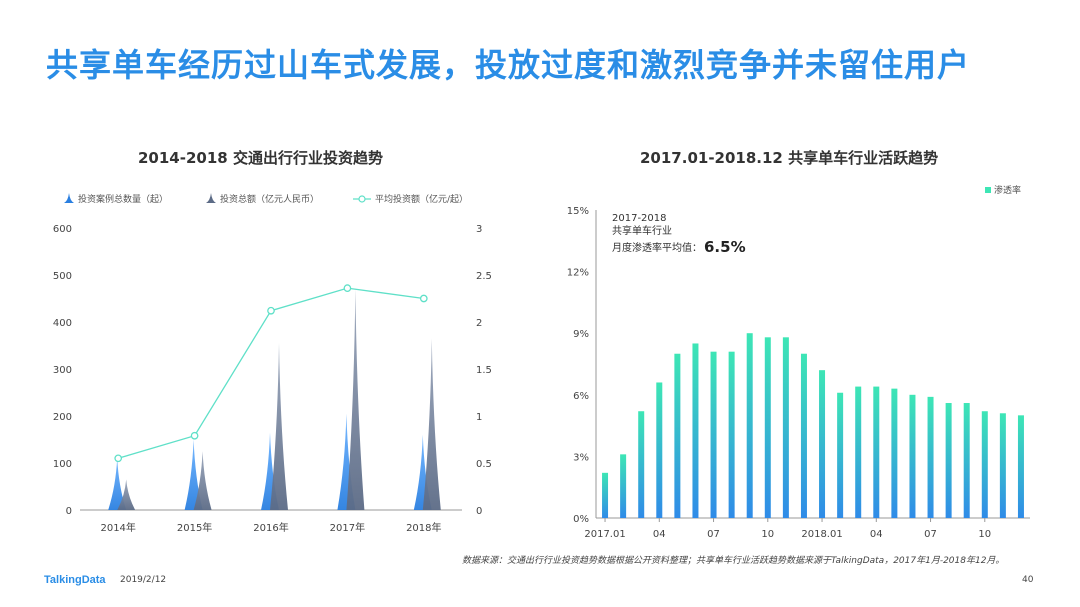 This screenshot has height=607, width=1080. I want to click on left-x-tick: 2015年, so click(194, 527).